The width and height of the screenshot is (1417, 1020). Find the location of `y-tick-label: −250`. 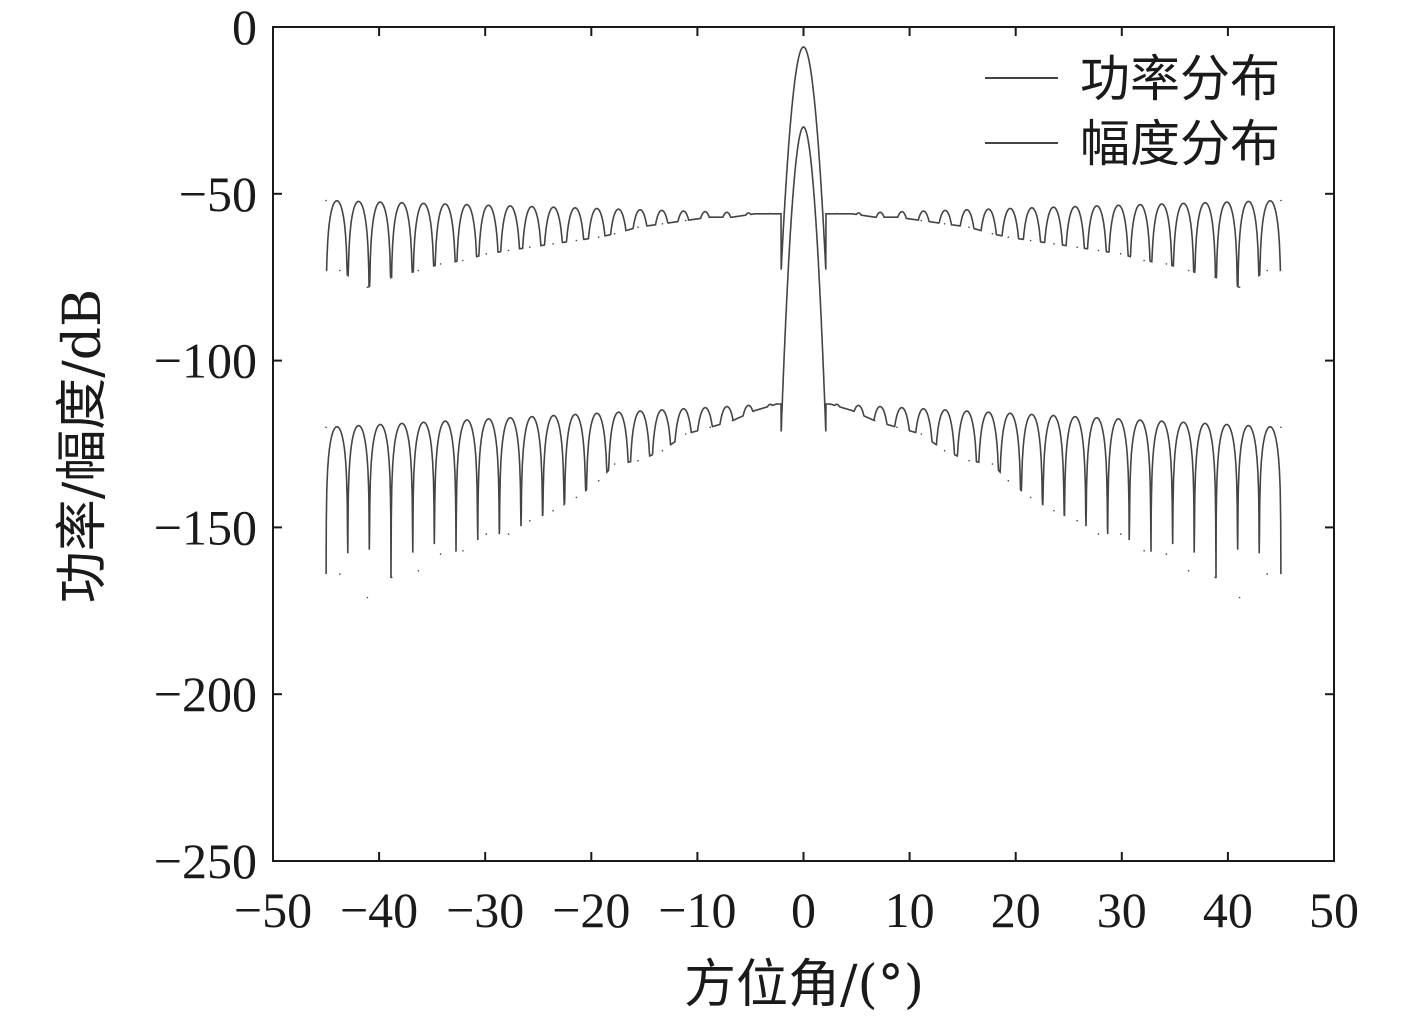

y-tick-label: −250 is located at coordinates (205, 861).